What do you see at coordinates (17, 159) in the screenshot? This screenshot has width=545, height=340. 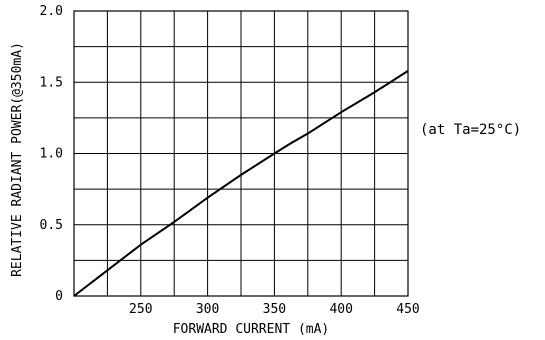 I see `y-axis-title: RELATIVE RADIANT POWER(@350mA)` at bounding box center [17, 159].